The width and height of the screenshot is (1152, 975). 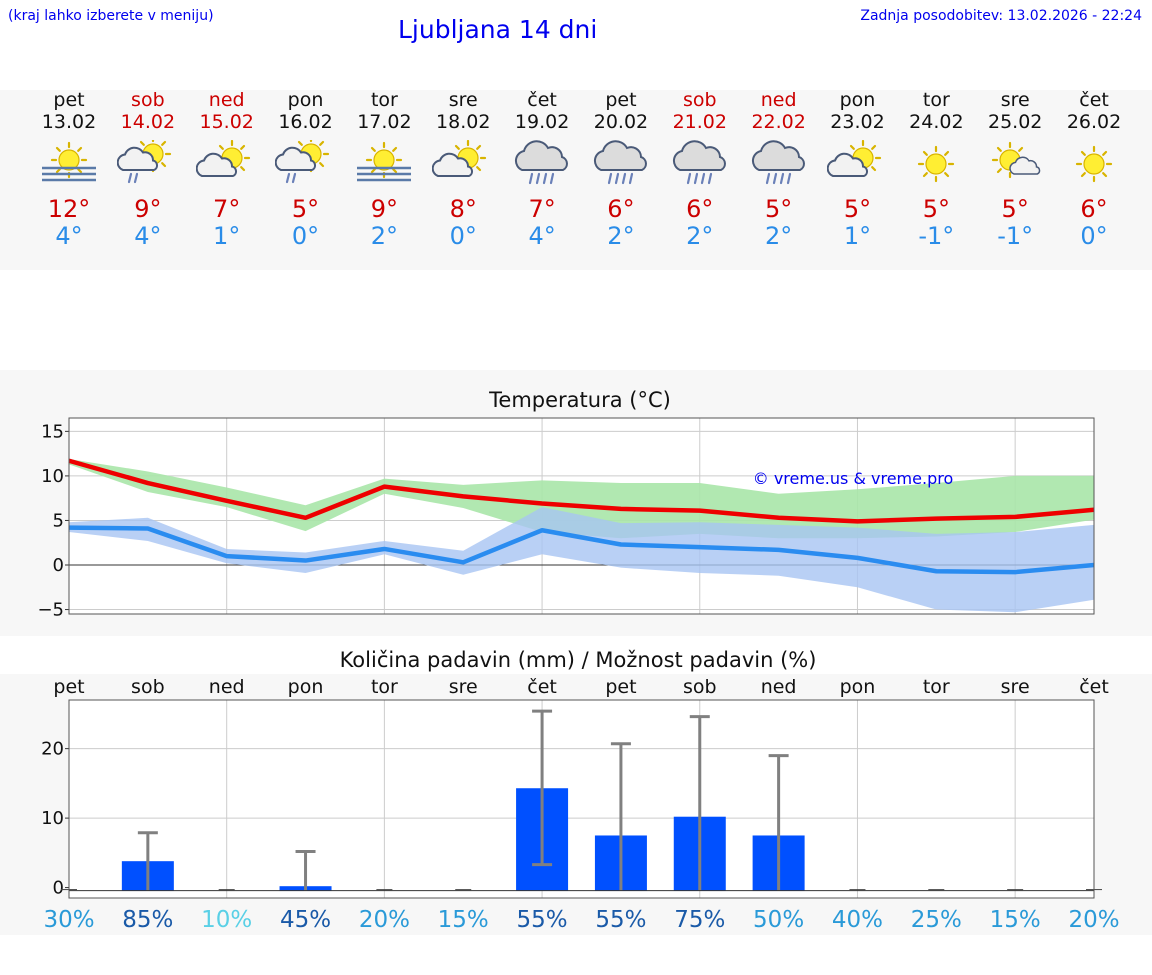 What do you see at coordinates (581, 491) in the screenshot?
I see `max-temp-line` at bounding box center [581, 491].